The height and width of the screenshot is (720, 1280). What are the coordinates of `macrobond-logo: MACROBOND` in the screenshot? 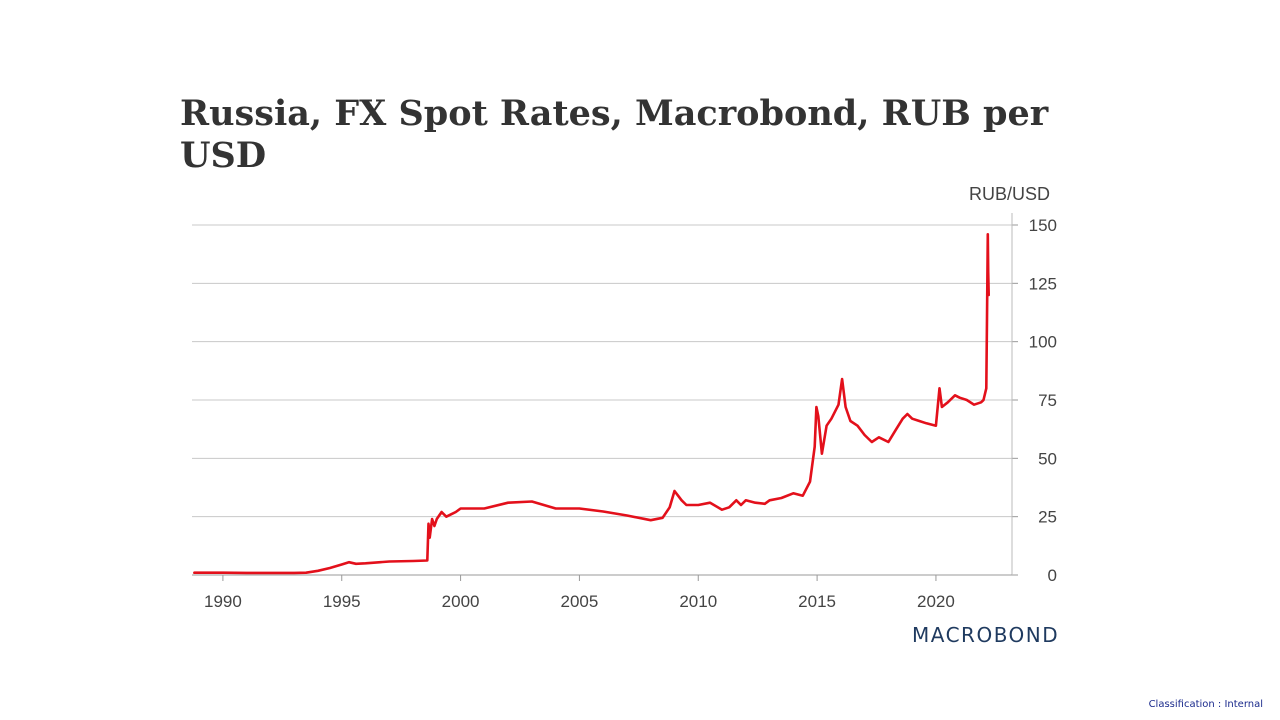 It's located at (986, 635).